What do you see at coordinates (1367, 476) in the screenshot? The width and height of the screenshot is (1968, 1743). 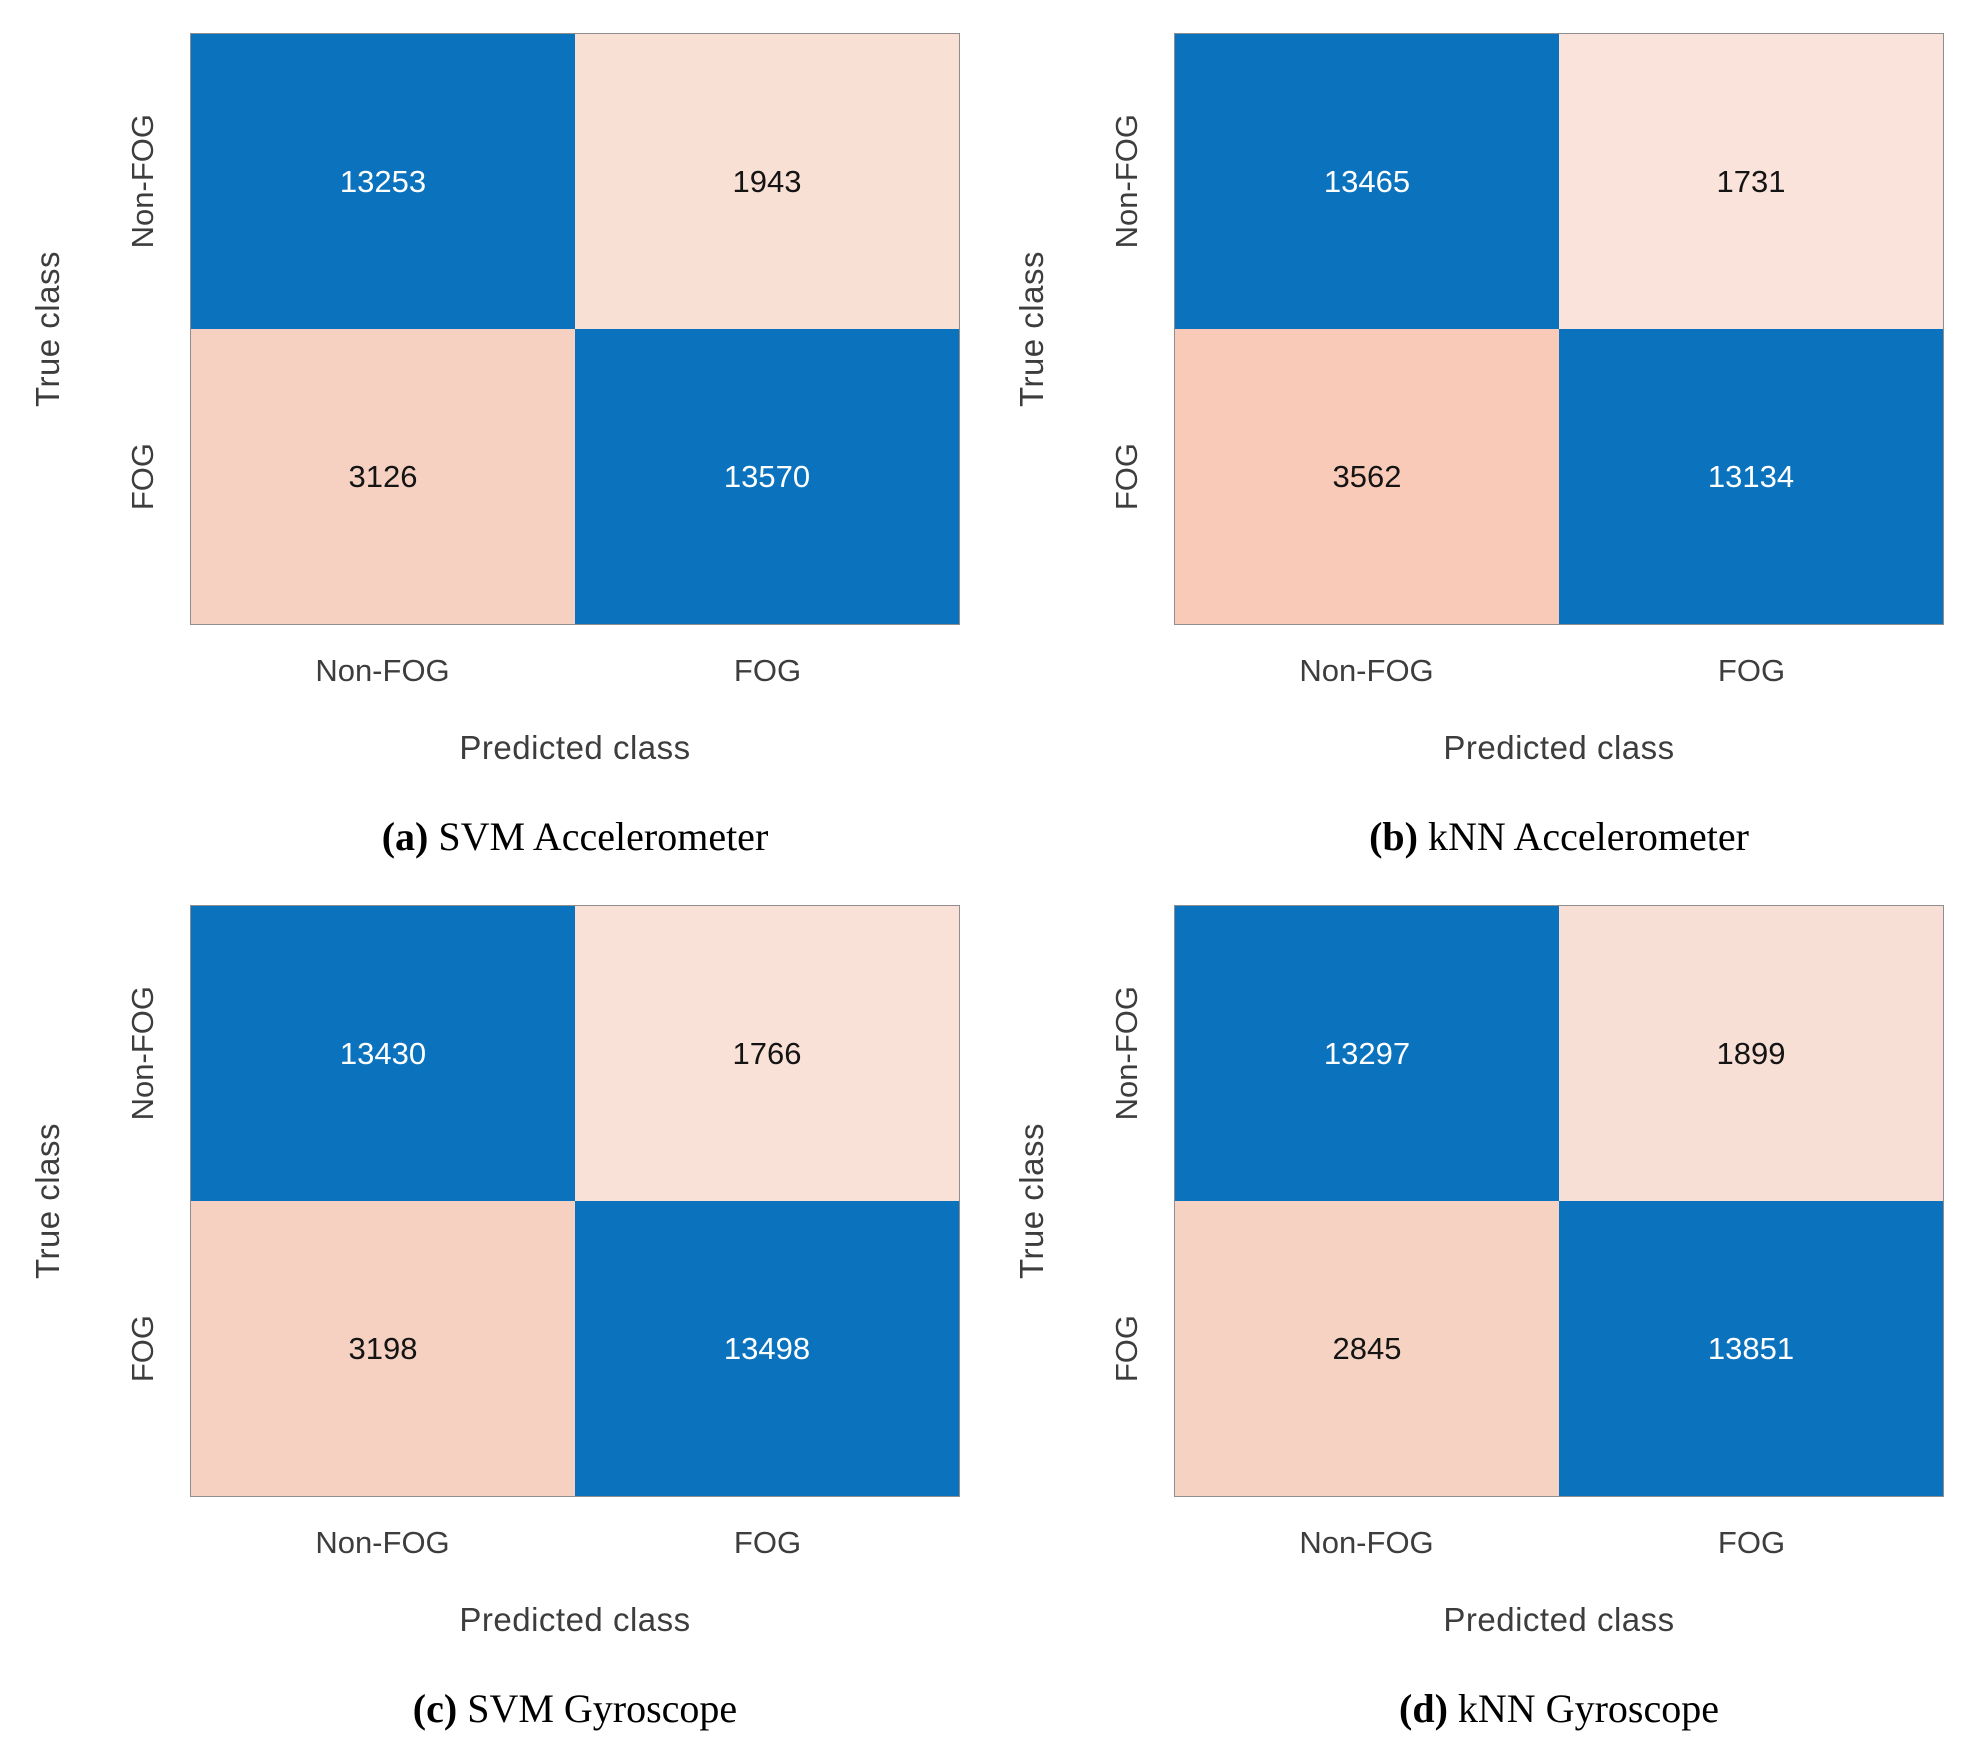 I see `matrix-cell-true-fog-pred-nonfog: 3562` at bounding box center [1367, 476].